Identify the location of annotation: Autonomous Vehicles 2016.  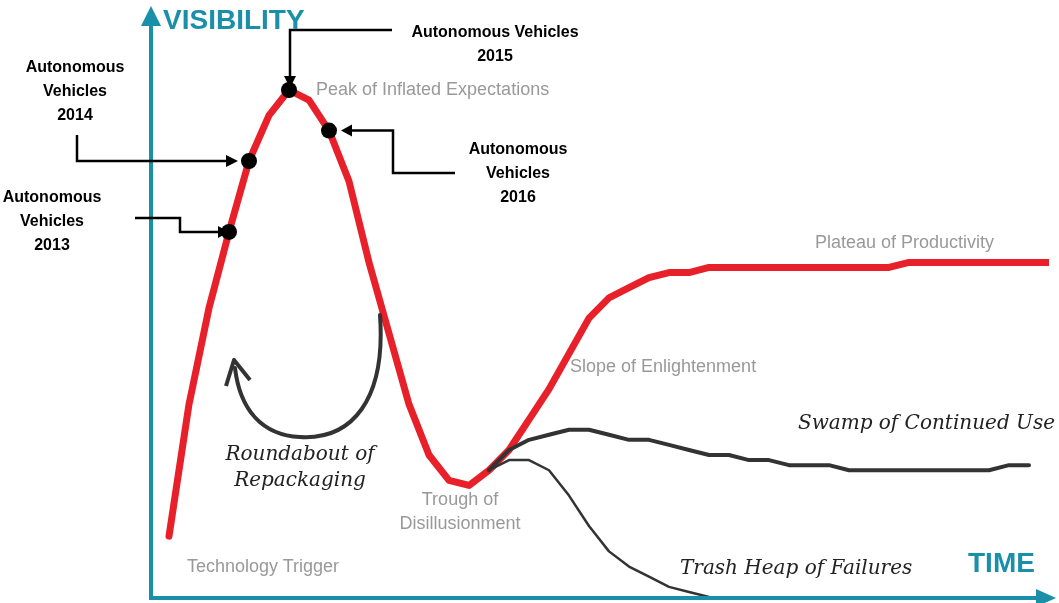
(518, 173).